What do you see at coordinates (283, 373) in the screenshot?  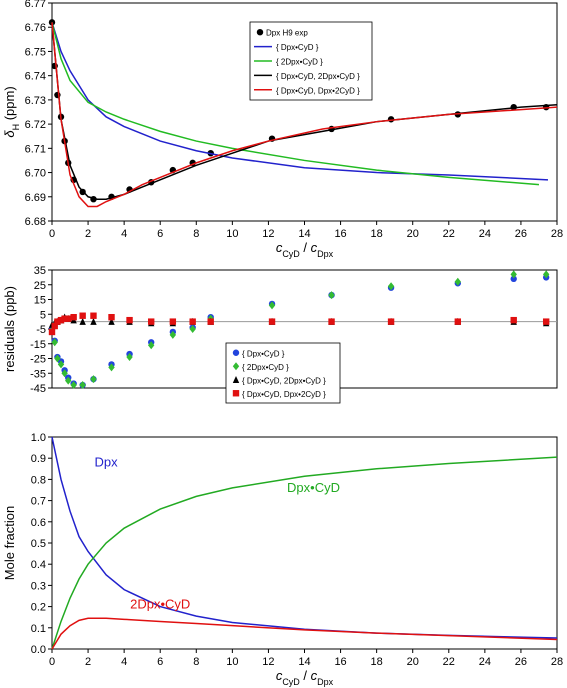 I see `legend-box` at bounding box center [283, 373].